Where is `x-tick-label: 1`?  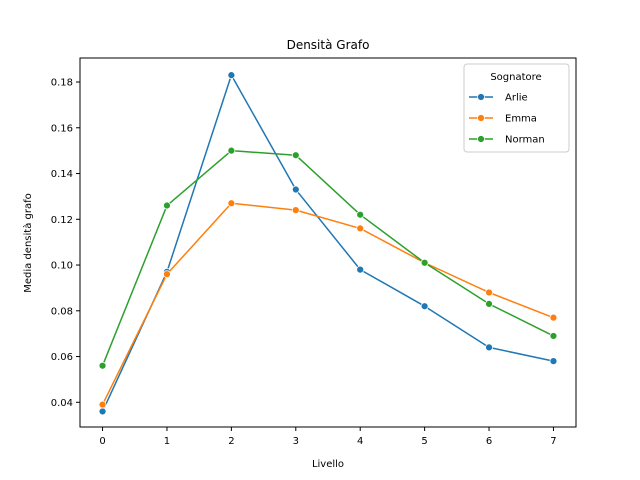
x-tick-label: 1 is located at coordinates (167, 441).